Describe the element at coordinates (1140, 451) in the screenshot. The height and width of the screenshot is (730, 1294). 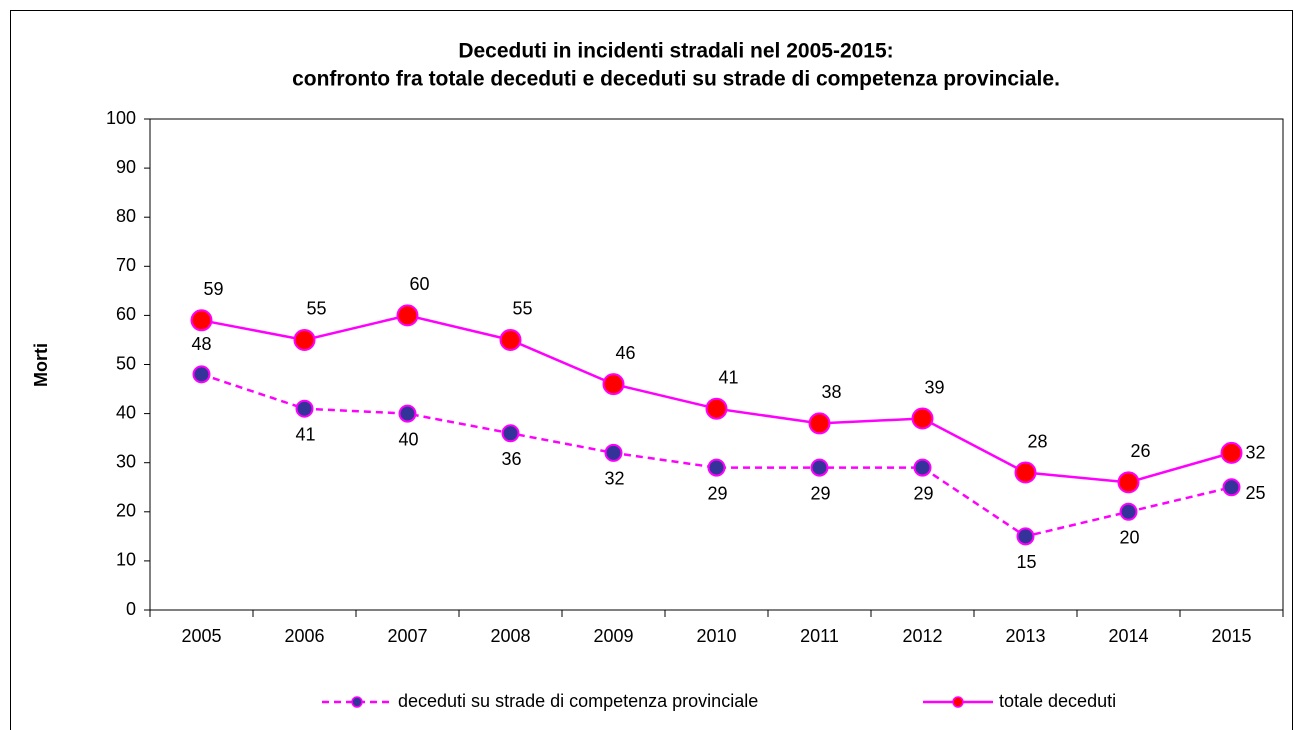
I see `data-label: 26` at that location.